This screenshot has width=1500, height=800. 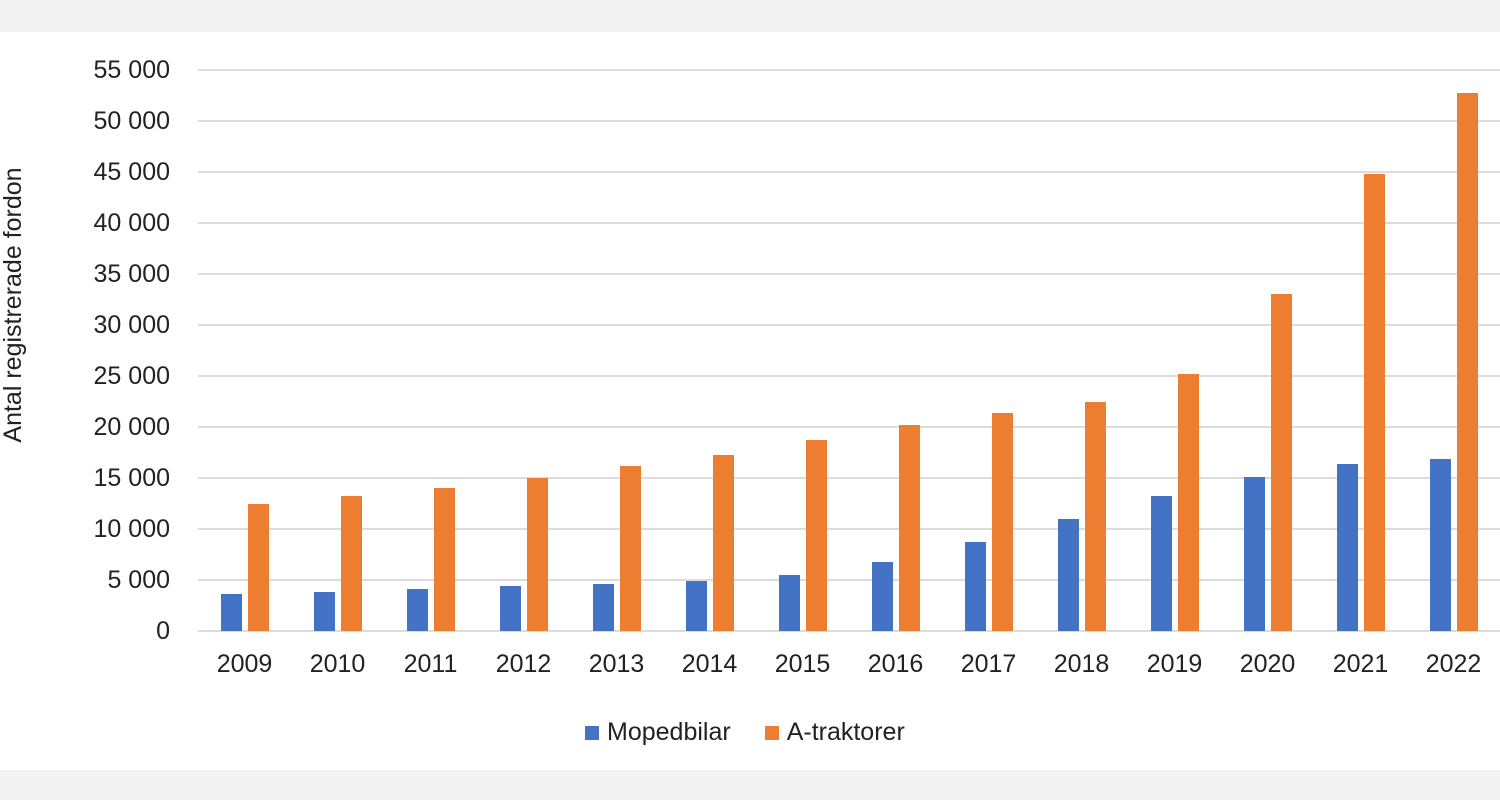 I want to click on bar-a-traktorer-2014, so click(x=723, y=542).